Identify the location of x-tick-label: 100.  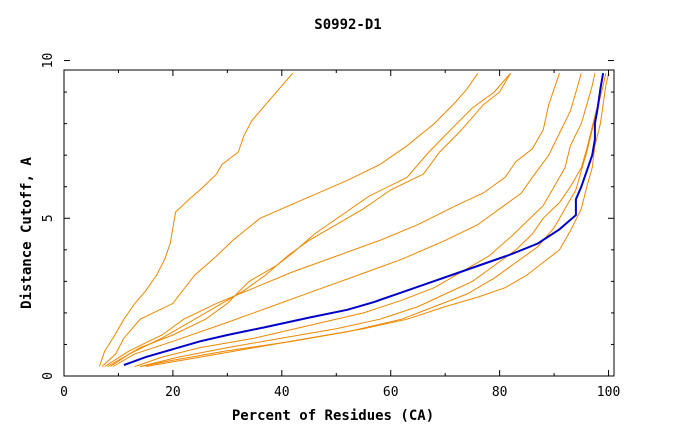
(608, 392).